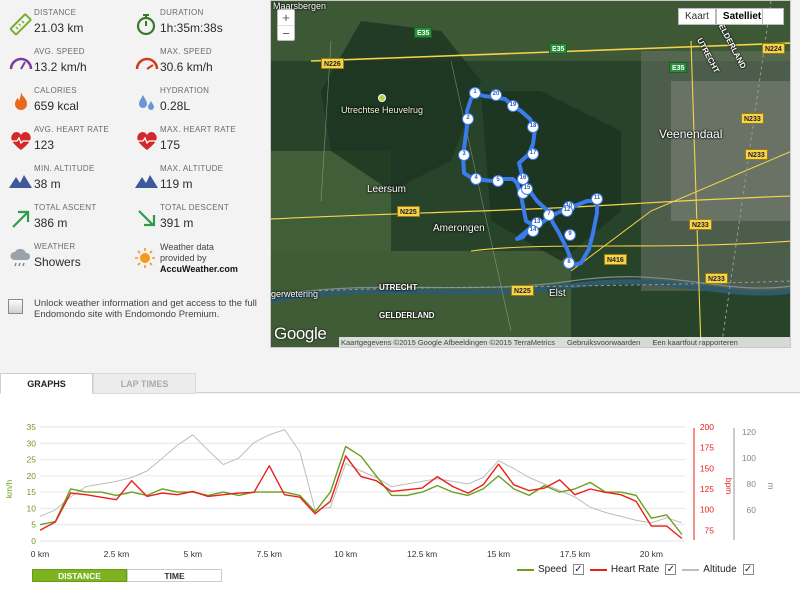  What do you see at coordinates (549, 215) in the screenshot?
I see `route-marker: 7` at bounding box center [549, 215].